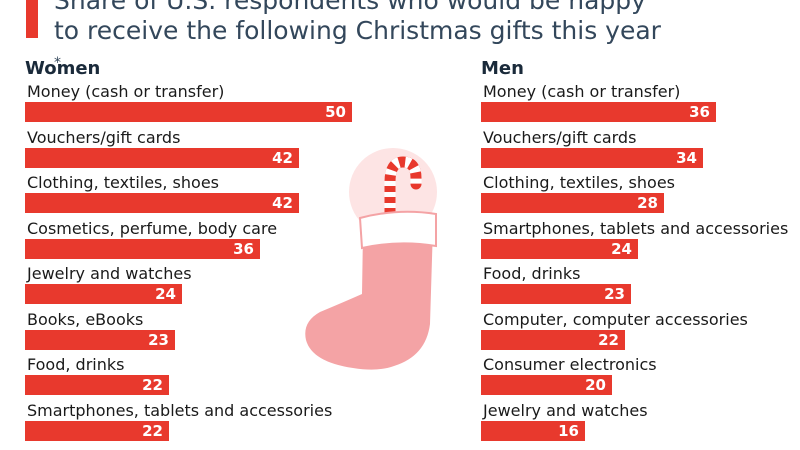 The width and height of the screenshot is (800, 450). What do you see at coordinates (699, 112) in the screenshot?
I see `men-bar-value-label: 36` at bounding box center [699, 112].